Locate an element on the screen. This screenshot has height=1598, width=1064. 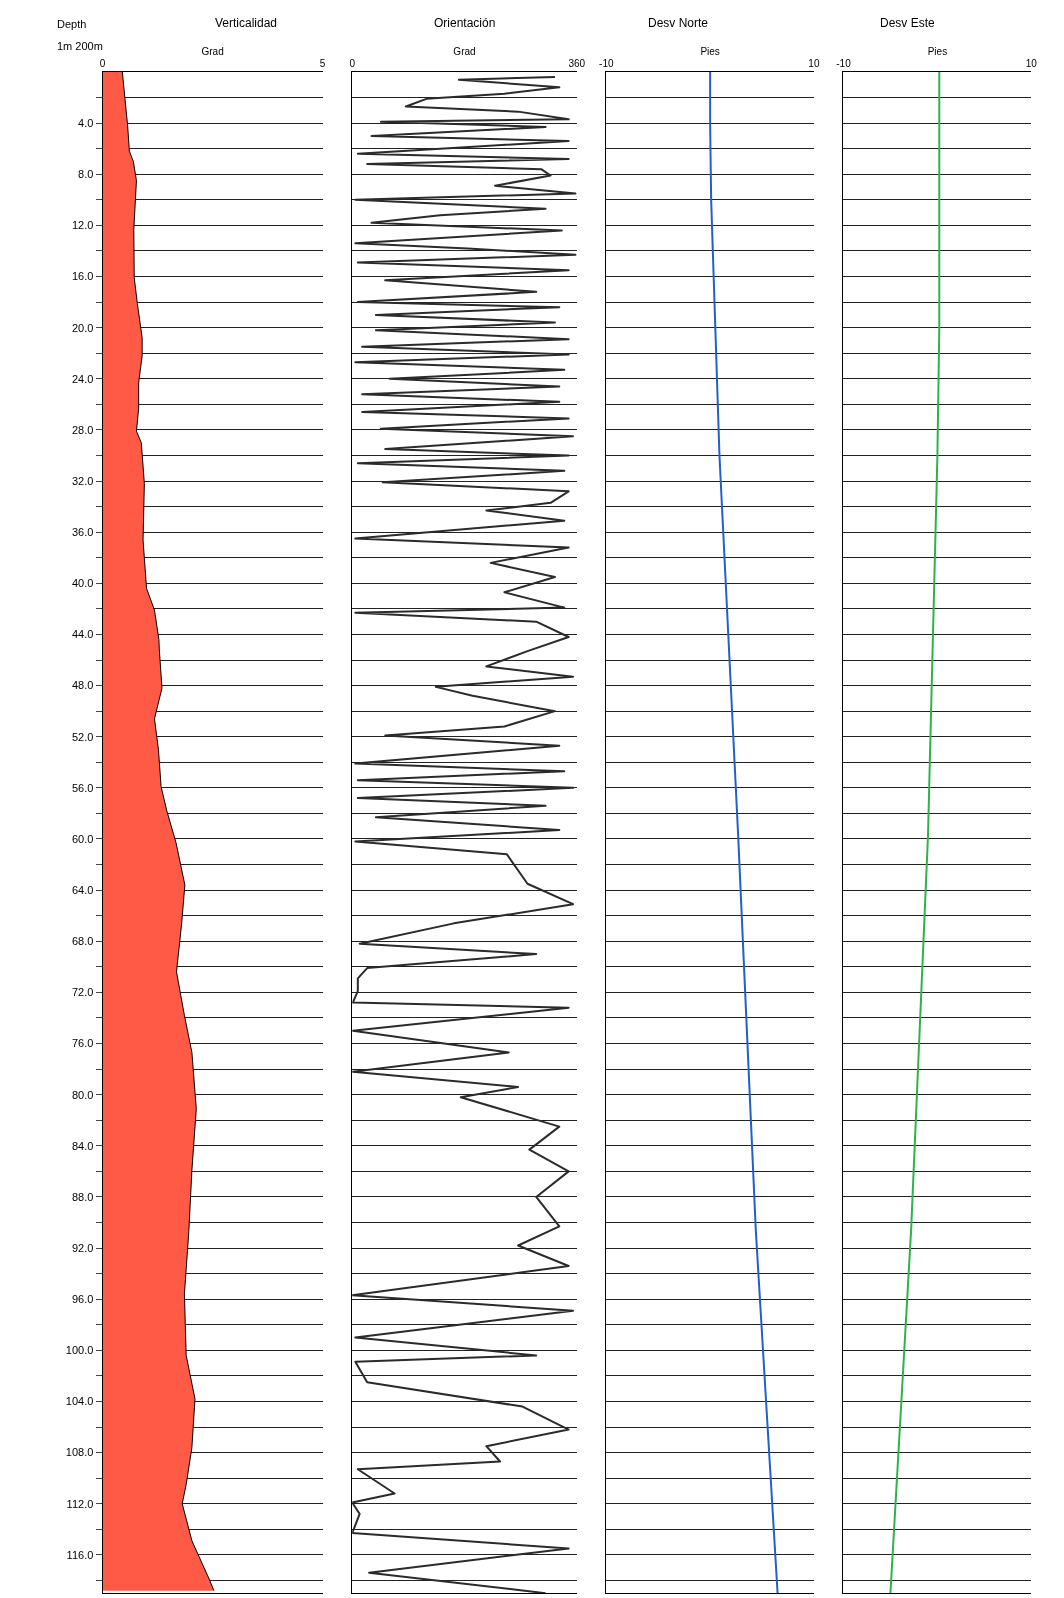
chart-title: Desv Norte is located at coordinates (678, 23).